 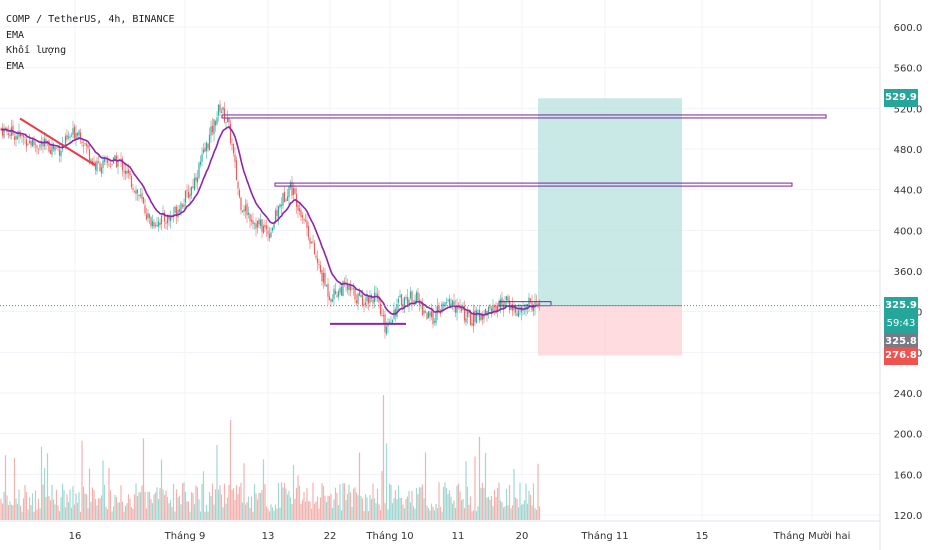 What do you see at coordinates (908, 475) in the screenshot?
I see `price-tick-label: 160.0` at bounding box center [908, 475].